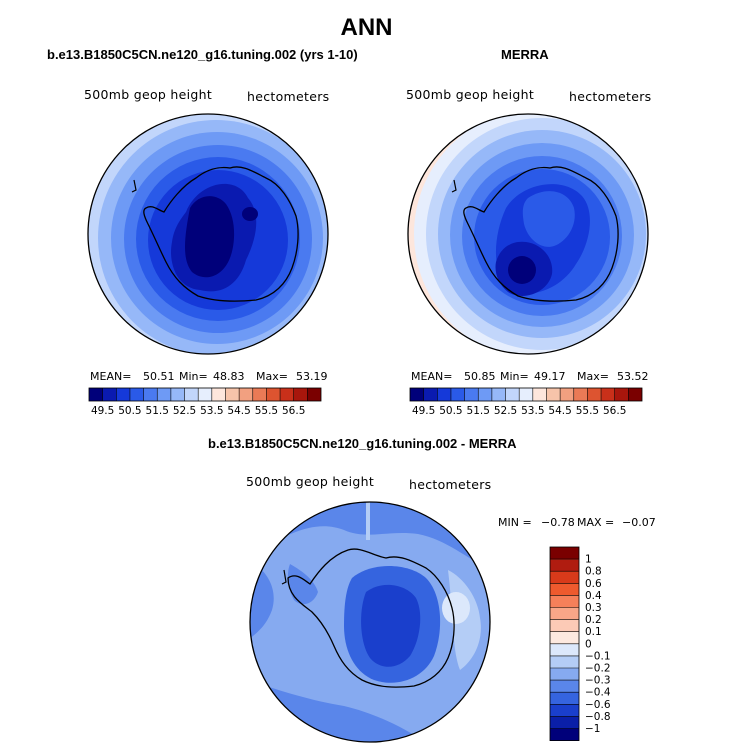 The height and width of the screenshot is (748, 733). I want to click on panel-3-variable-label: 500mb geop height, so click(310, 481).